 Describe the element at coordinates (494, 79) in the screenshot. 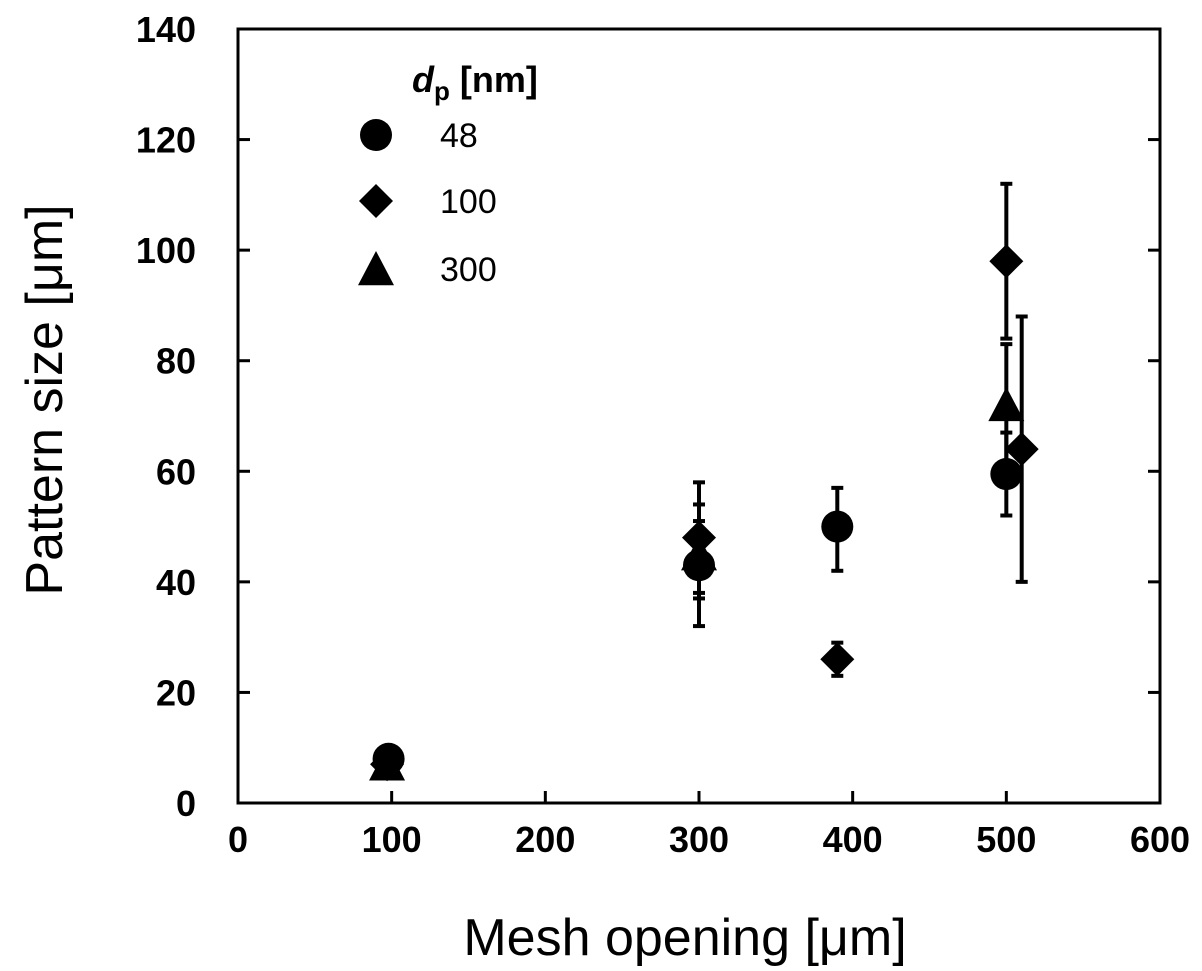

I see `legend-title-unit: [nm]` at that location.